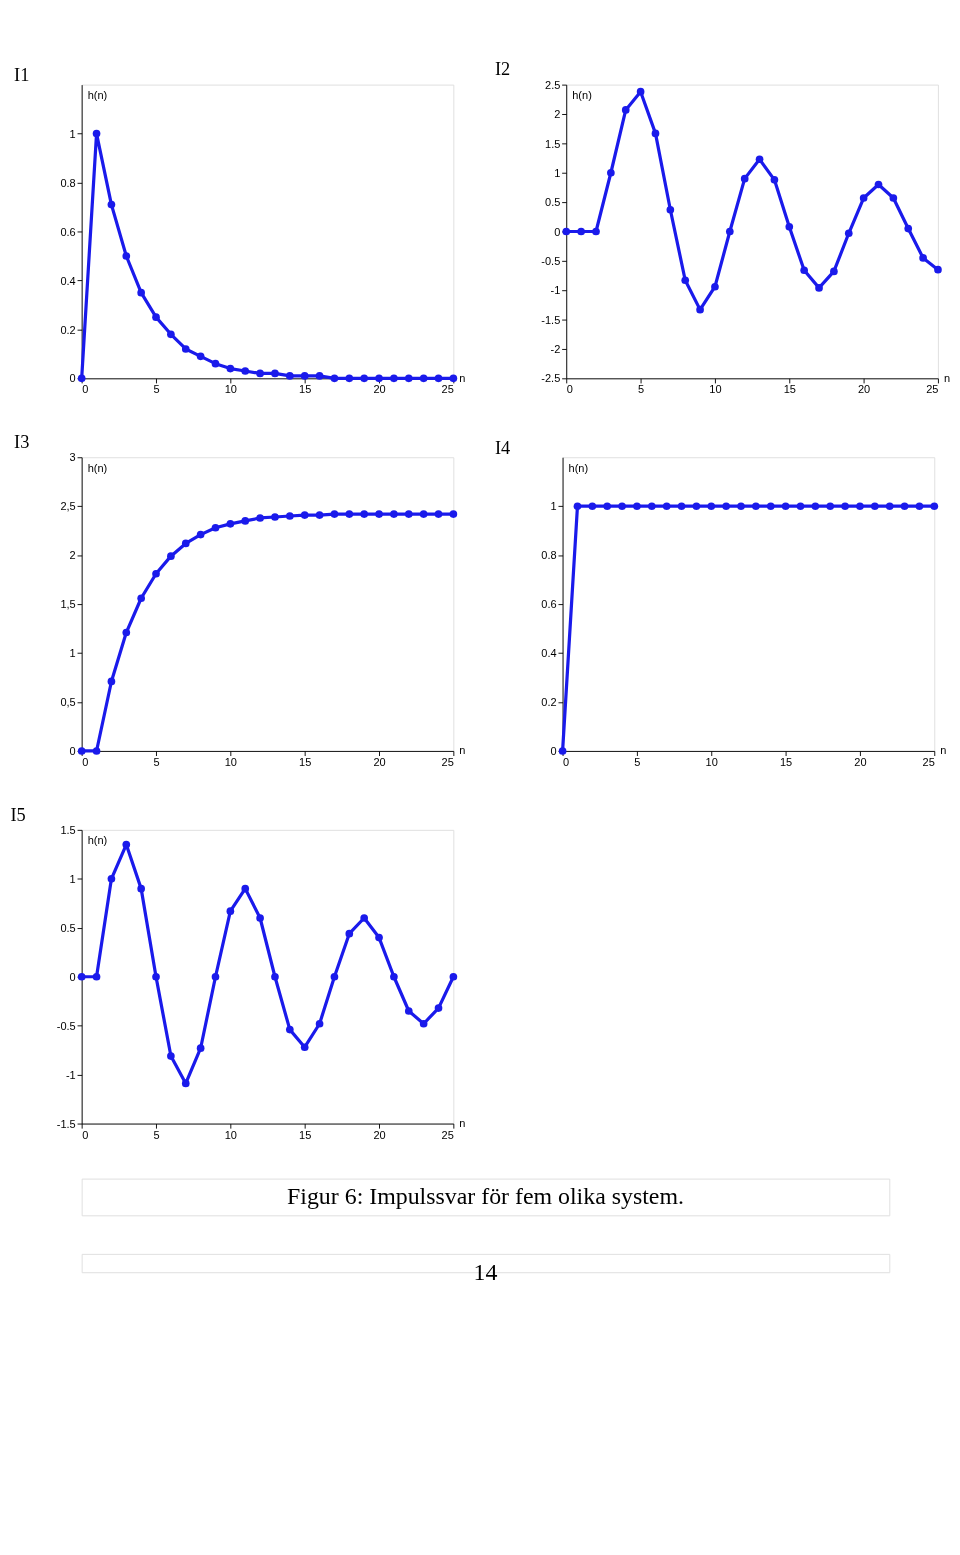 The width and height of the screenshot is (960, 1555). What do you see at coordinates (18, 814) in the screenshot?
I see `chart-title: I5` at bounding box center [18, 814].